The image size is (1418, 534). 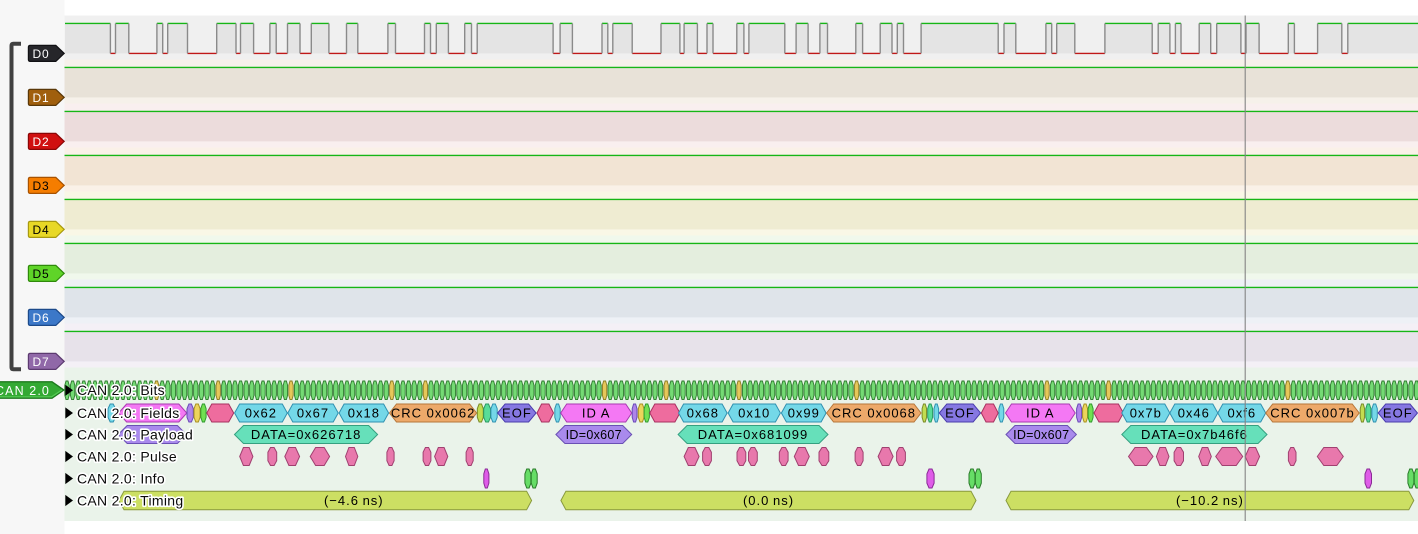 I want to click on svg-text: D2, so click(x=41, y=142).